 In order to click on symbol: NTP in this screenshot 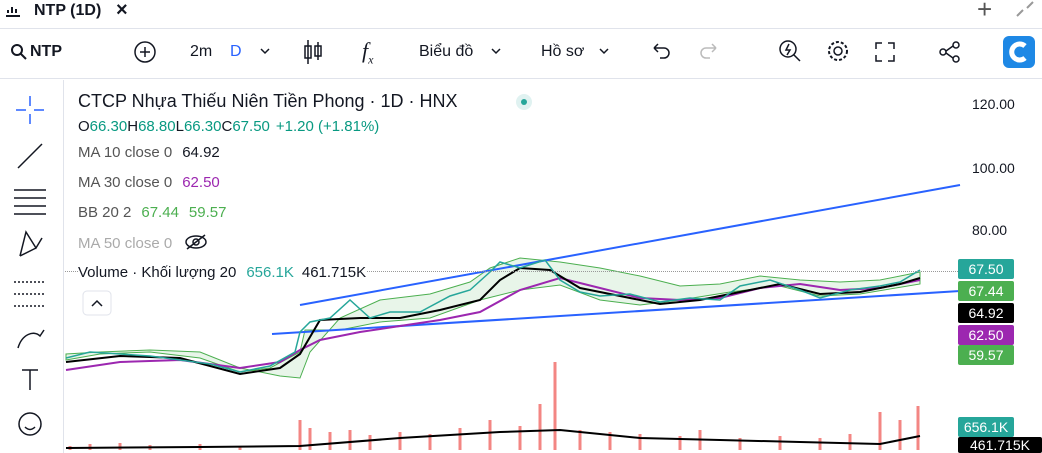, I will do `click(46, 51)`.